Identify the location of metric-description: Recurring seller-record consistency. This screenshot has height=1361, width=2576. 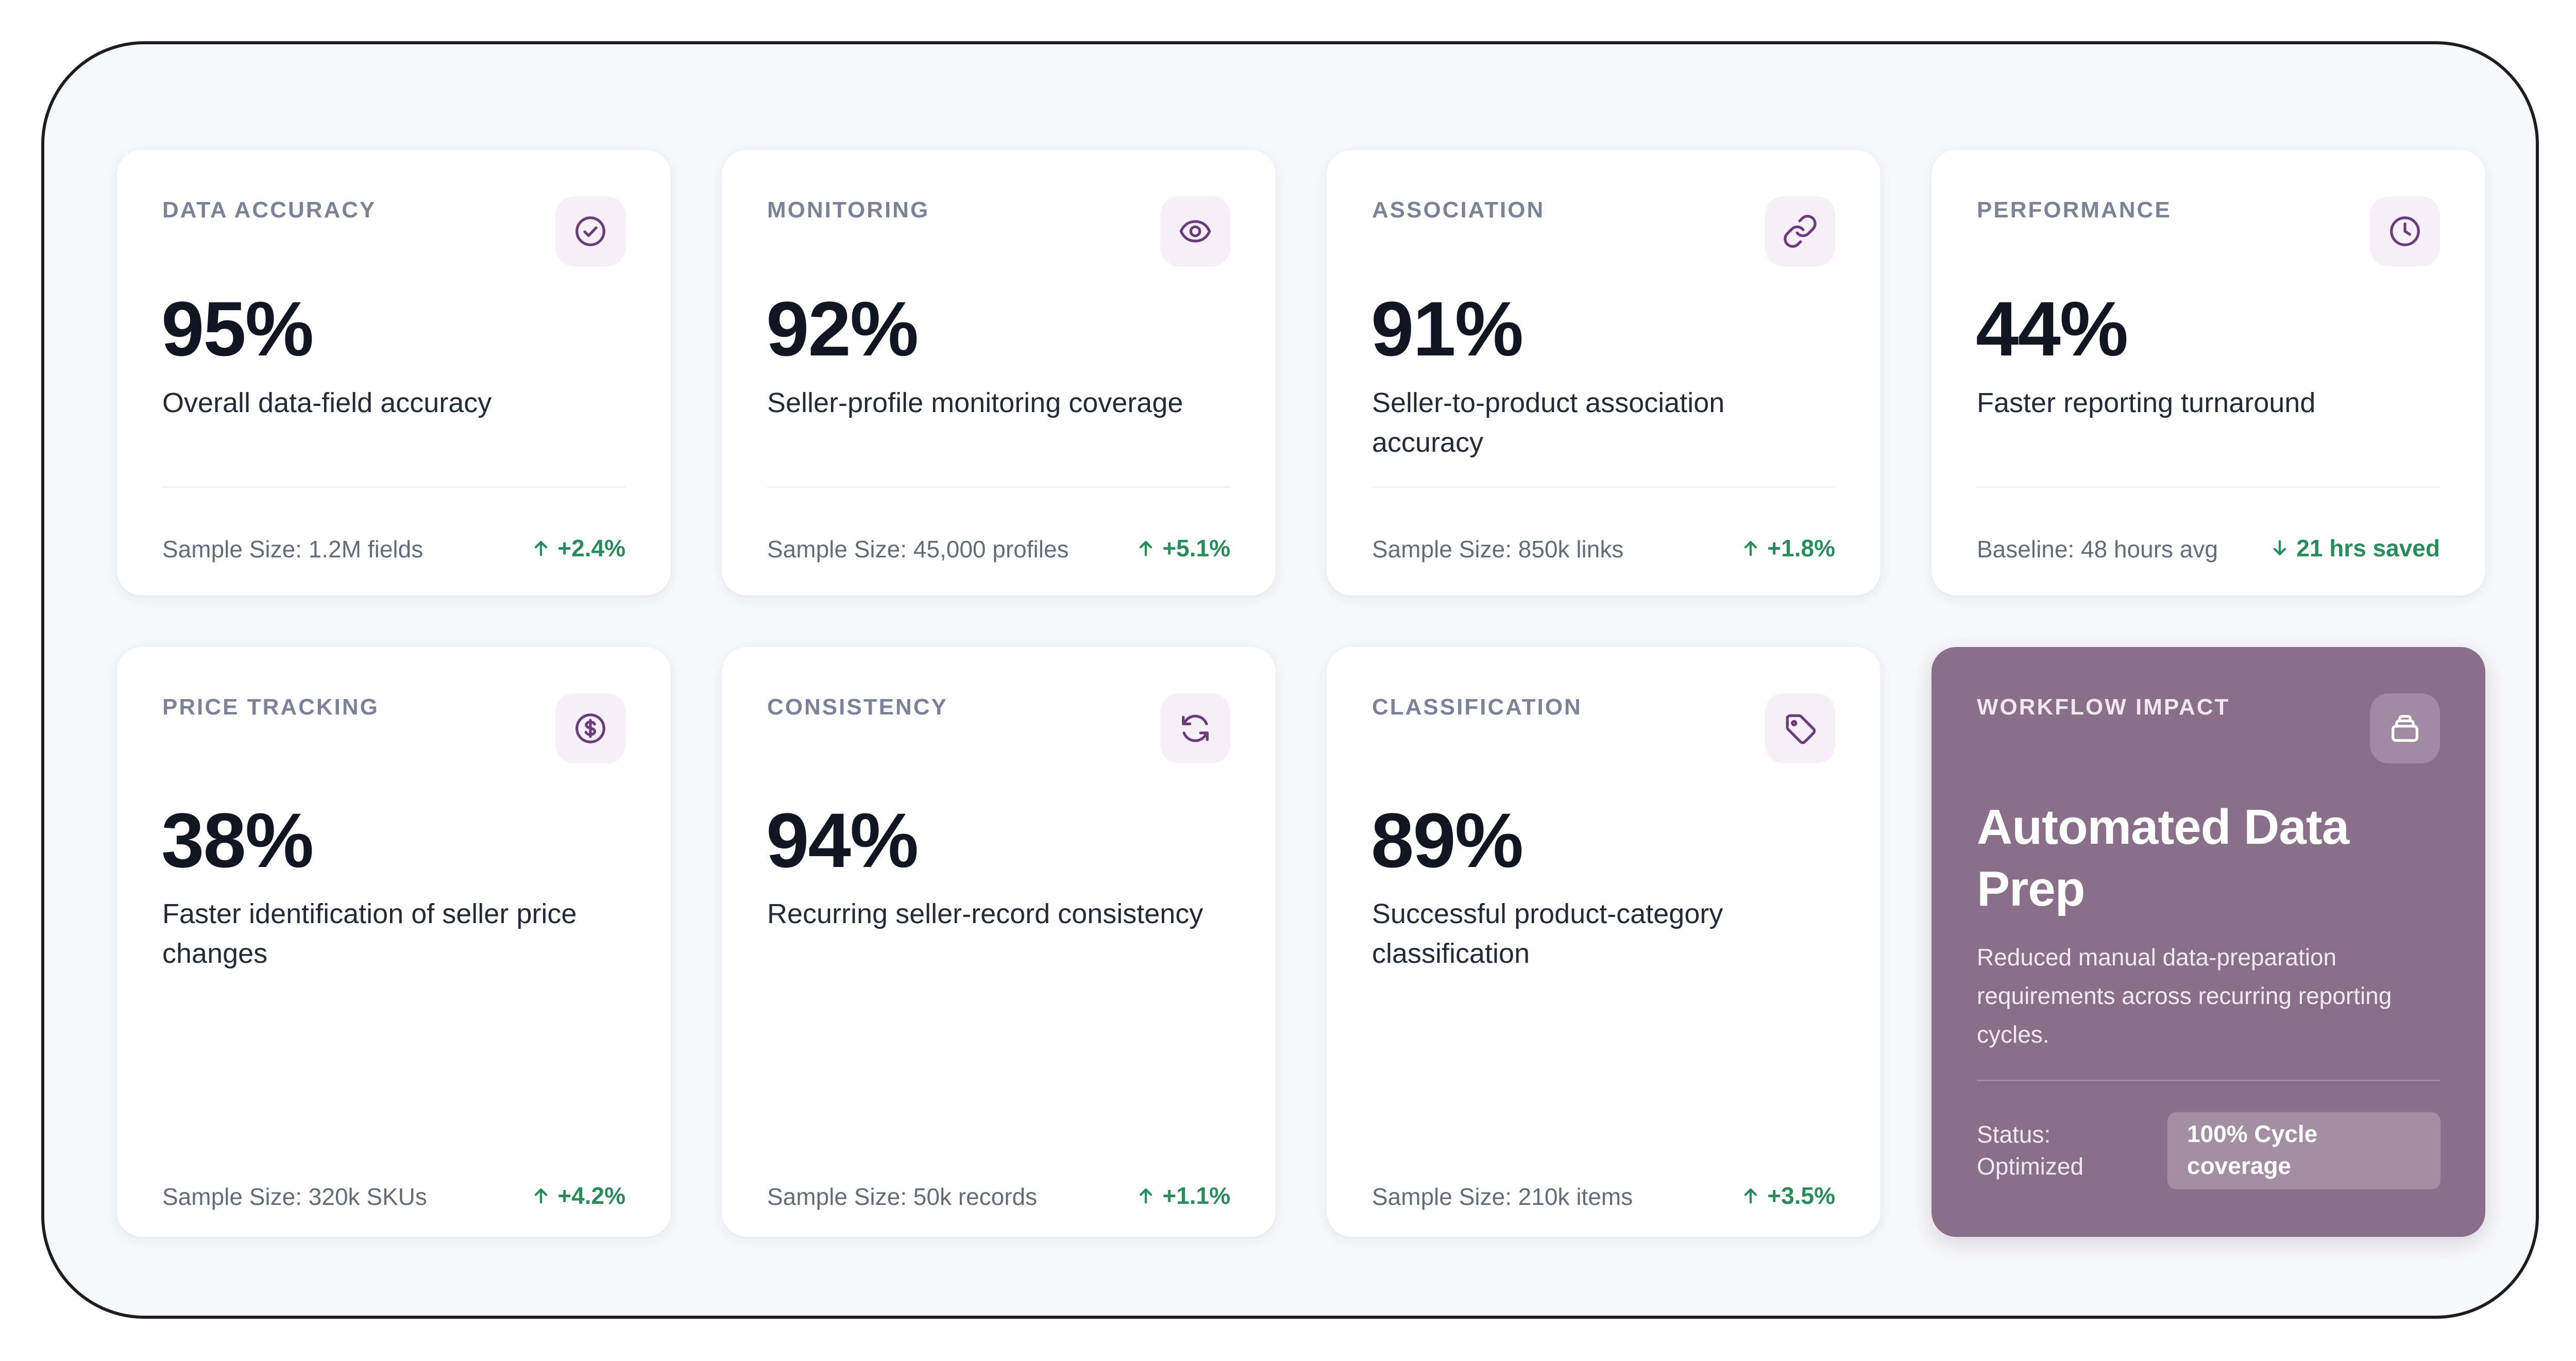
(985, 913).